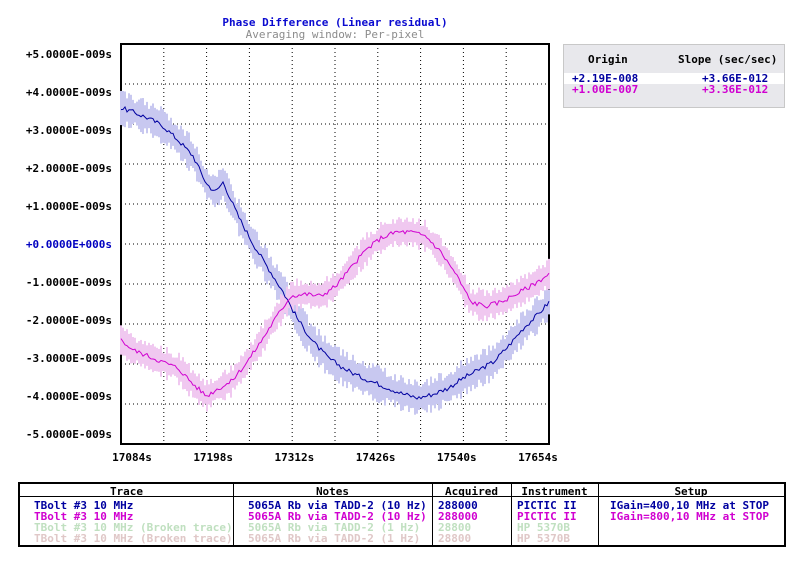  I want to click on origin-header: Origin, so click(608, 59).